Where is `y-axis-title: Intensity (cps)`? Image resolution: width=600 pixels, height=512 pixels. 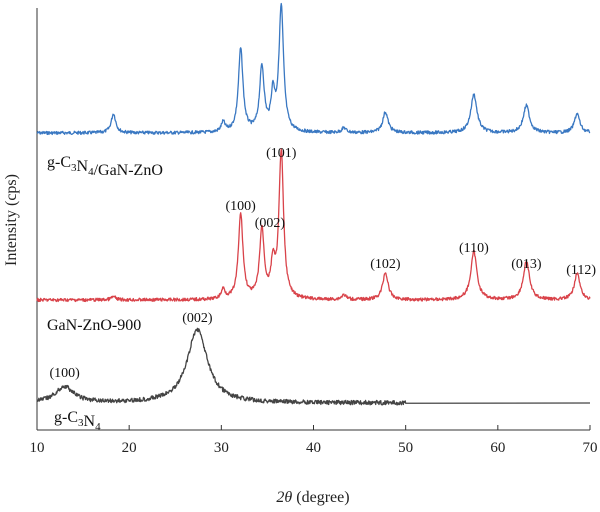
y-axis-title: Intensity (cps) is located at coordinates (11, 220).